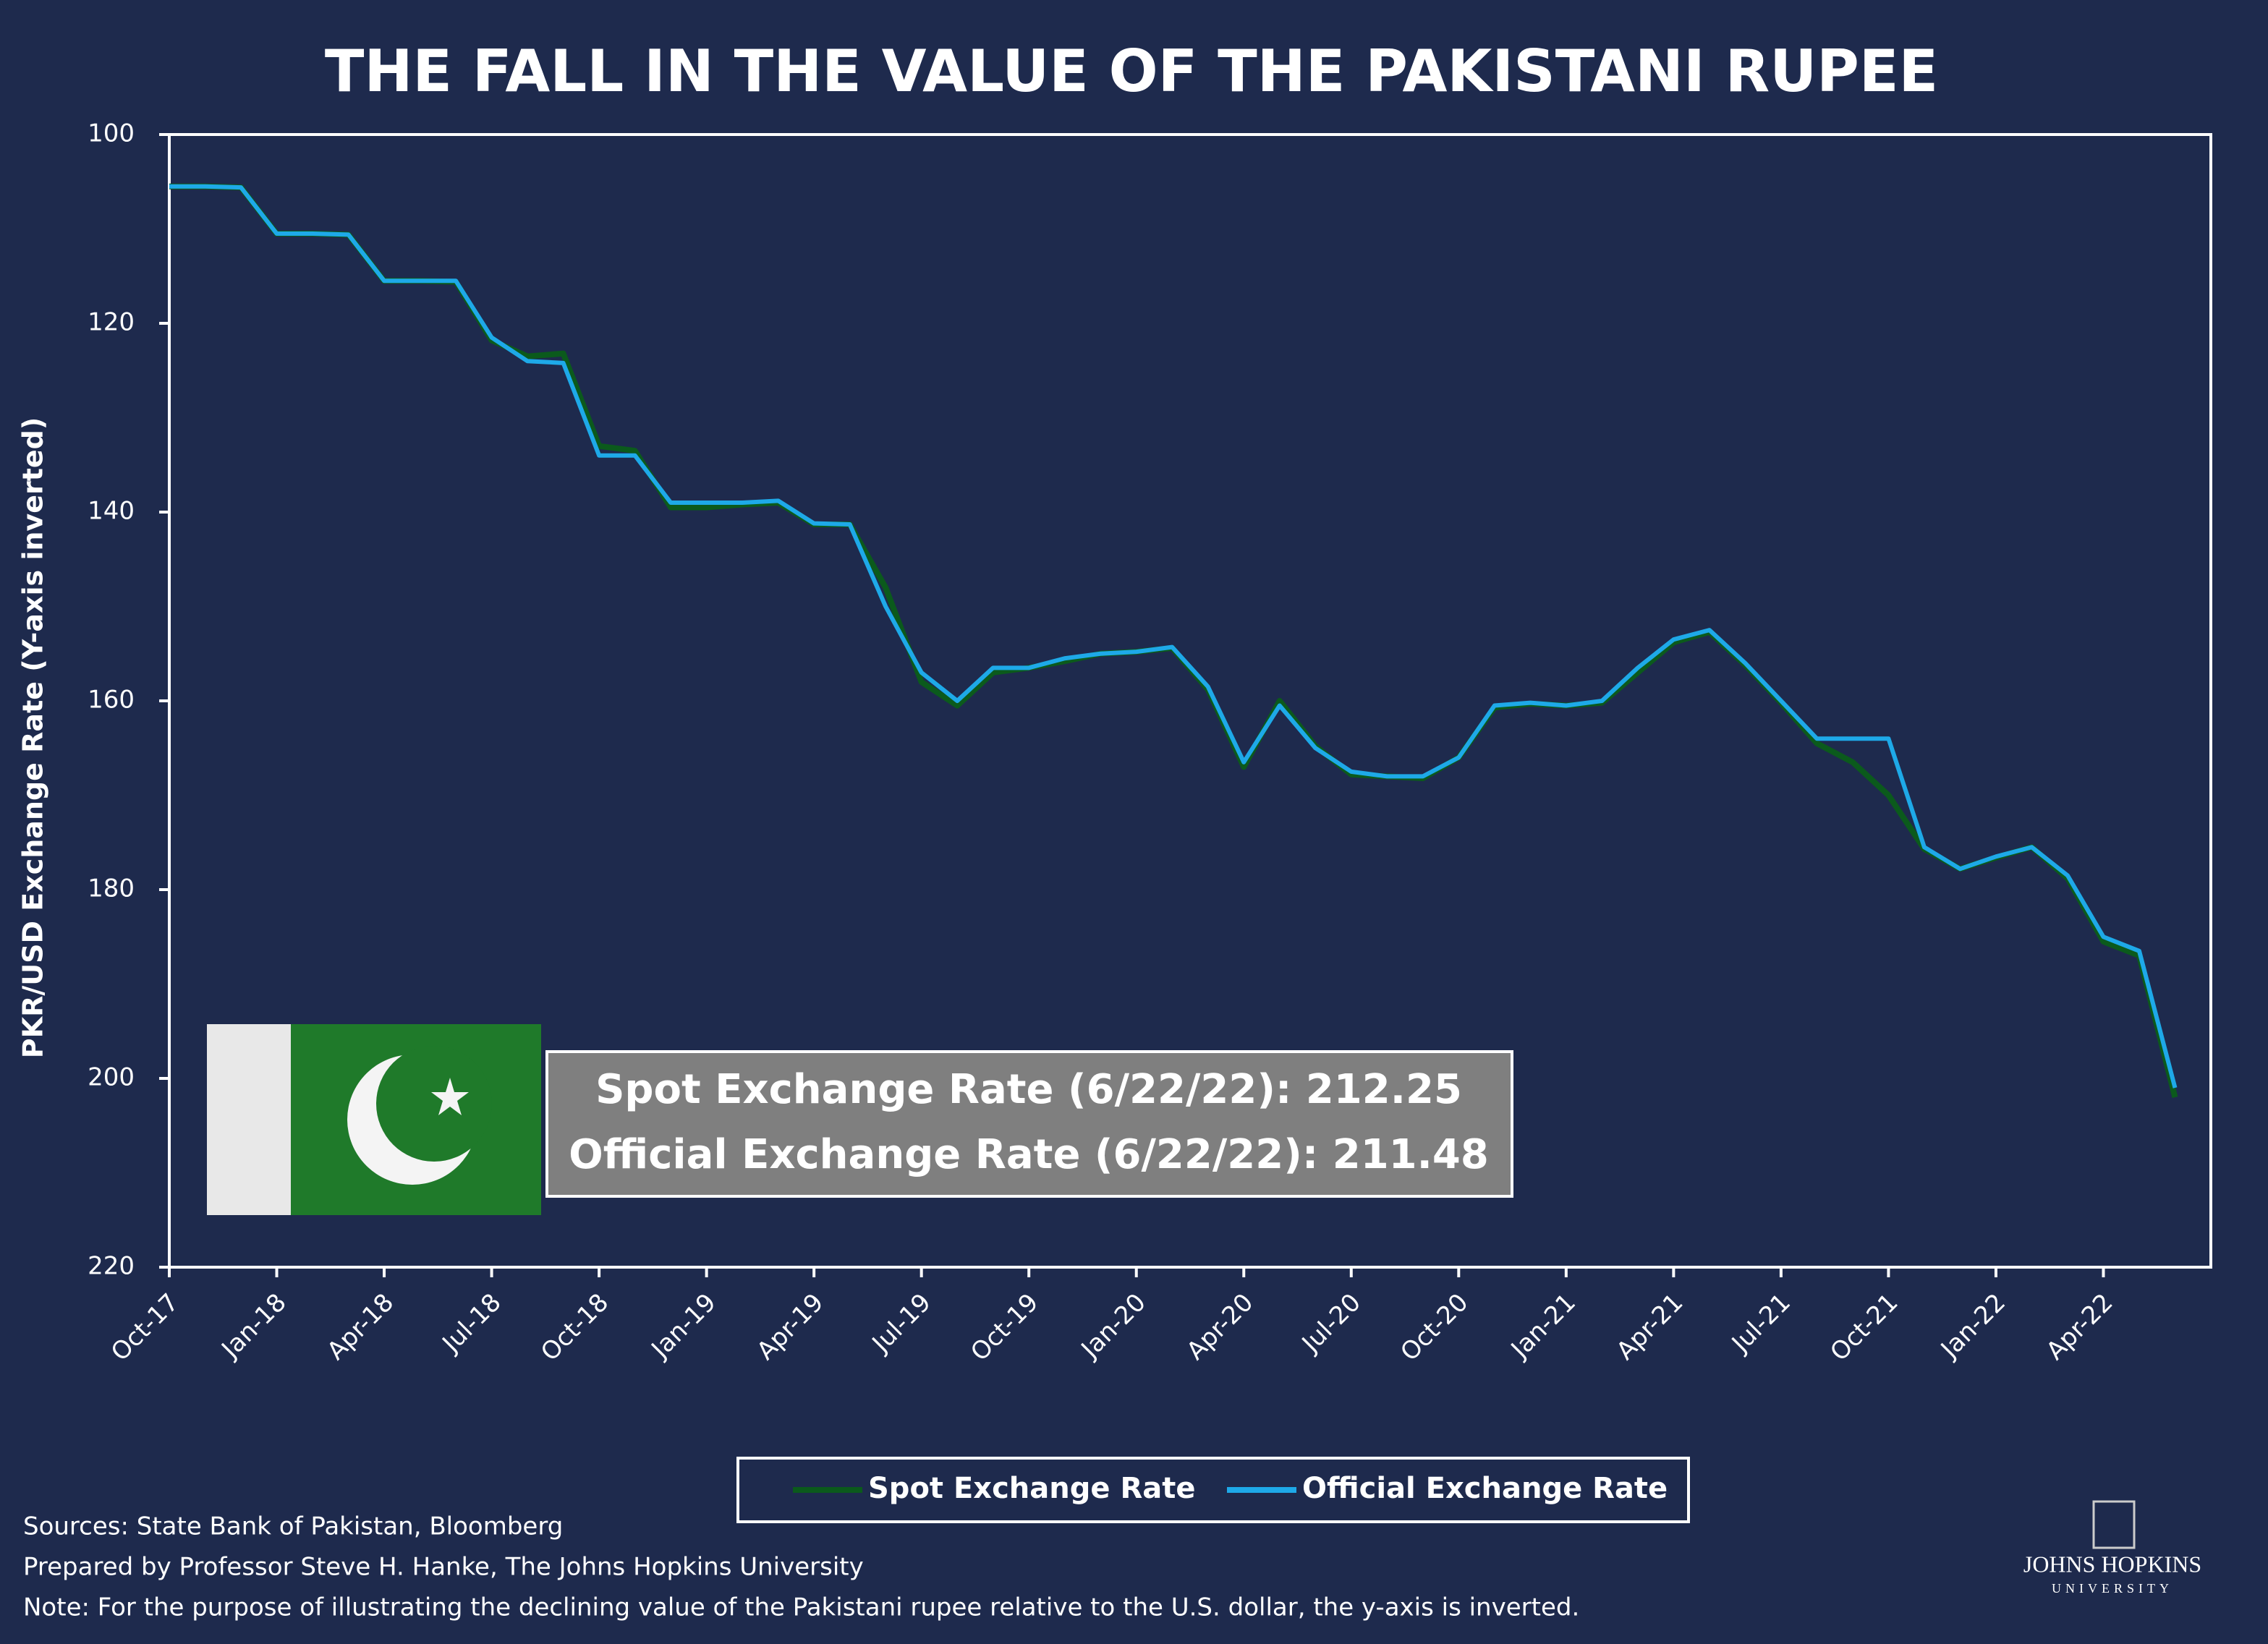  What do you see at coordinates (1213, 1490) in the screenshot?
I see `legend-box` at bounding box center [1213, 1490].